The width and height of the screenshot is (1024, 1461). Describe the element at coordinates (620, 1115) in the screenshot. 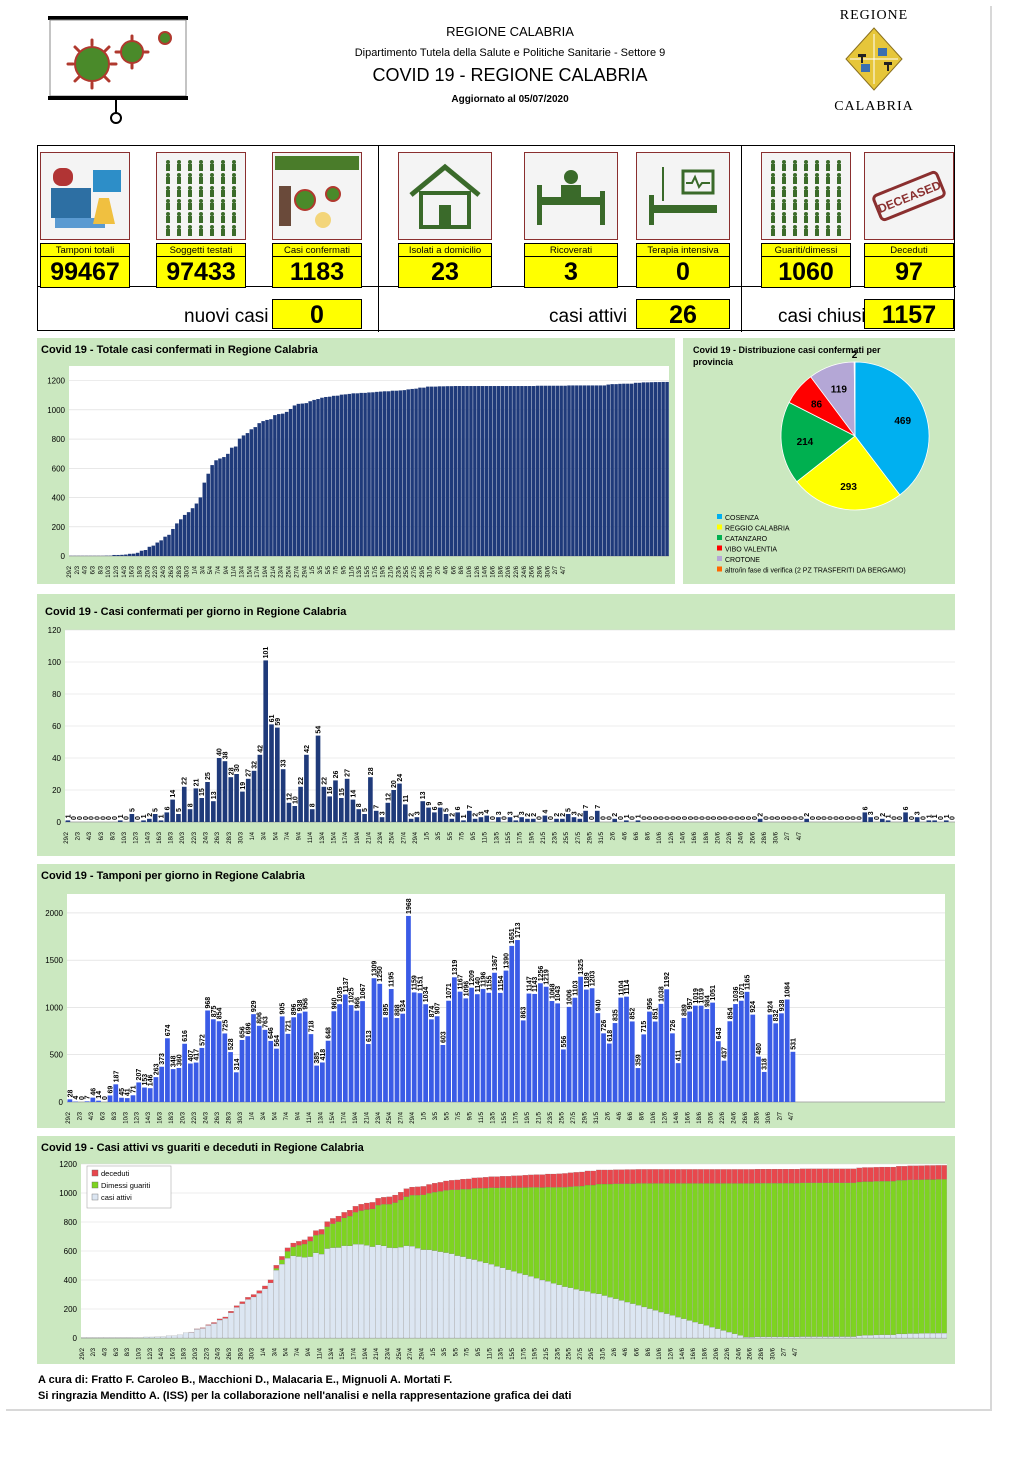

I see `x-tick-label: 4/6` at that location.